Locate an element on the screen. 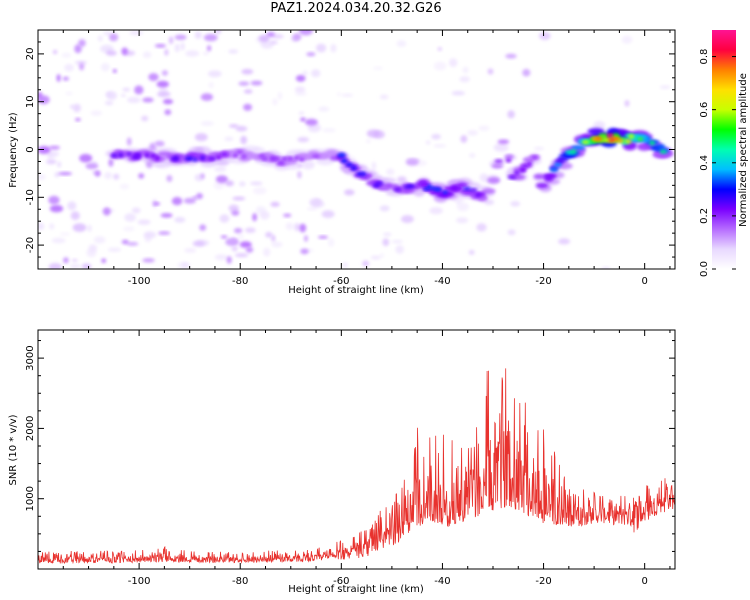 The image size is (750, 600). spectrogram-ylabel: Frequency (Hz) is located at coordinates (13, 150).